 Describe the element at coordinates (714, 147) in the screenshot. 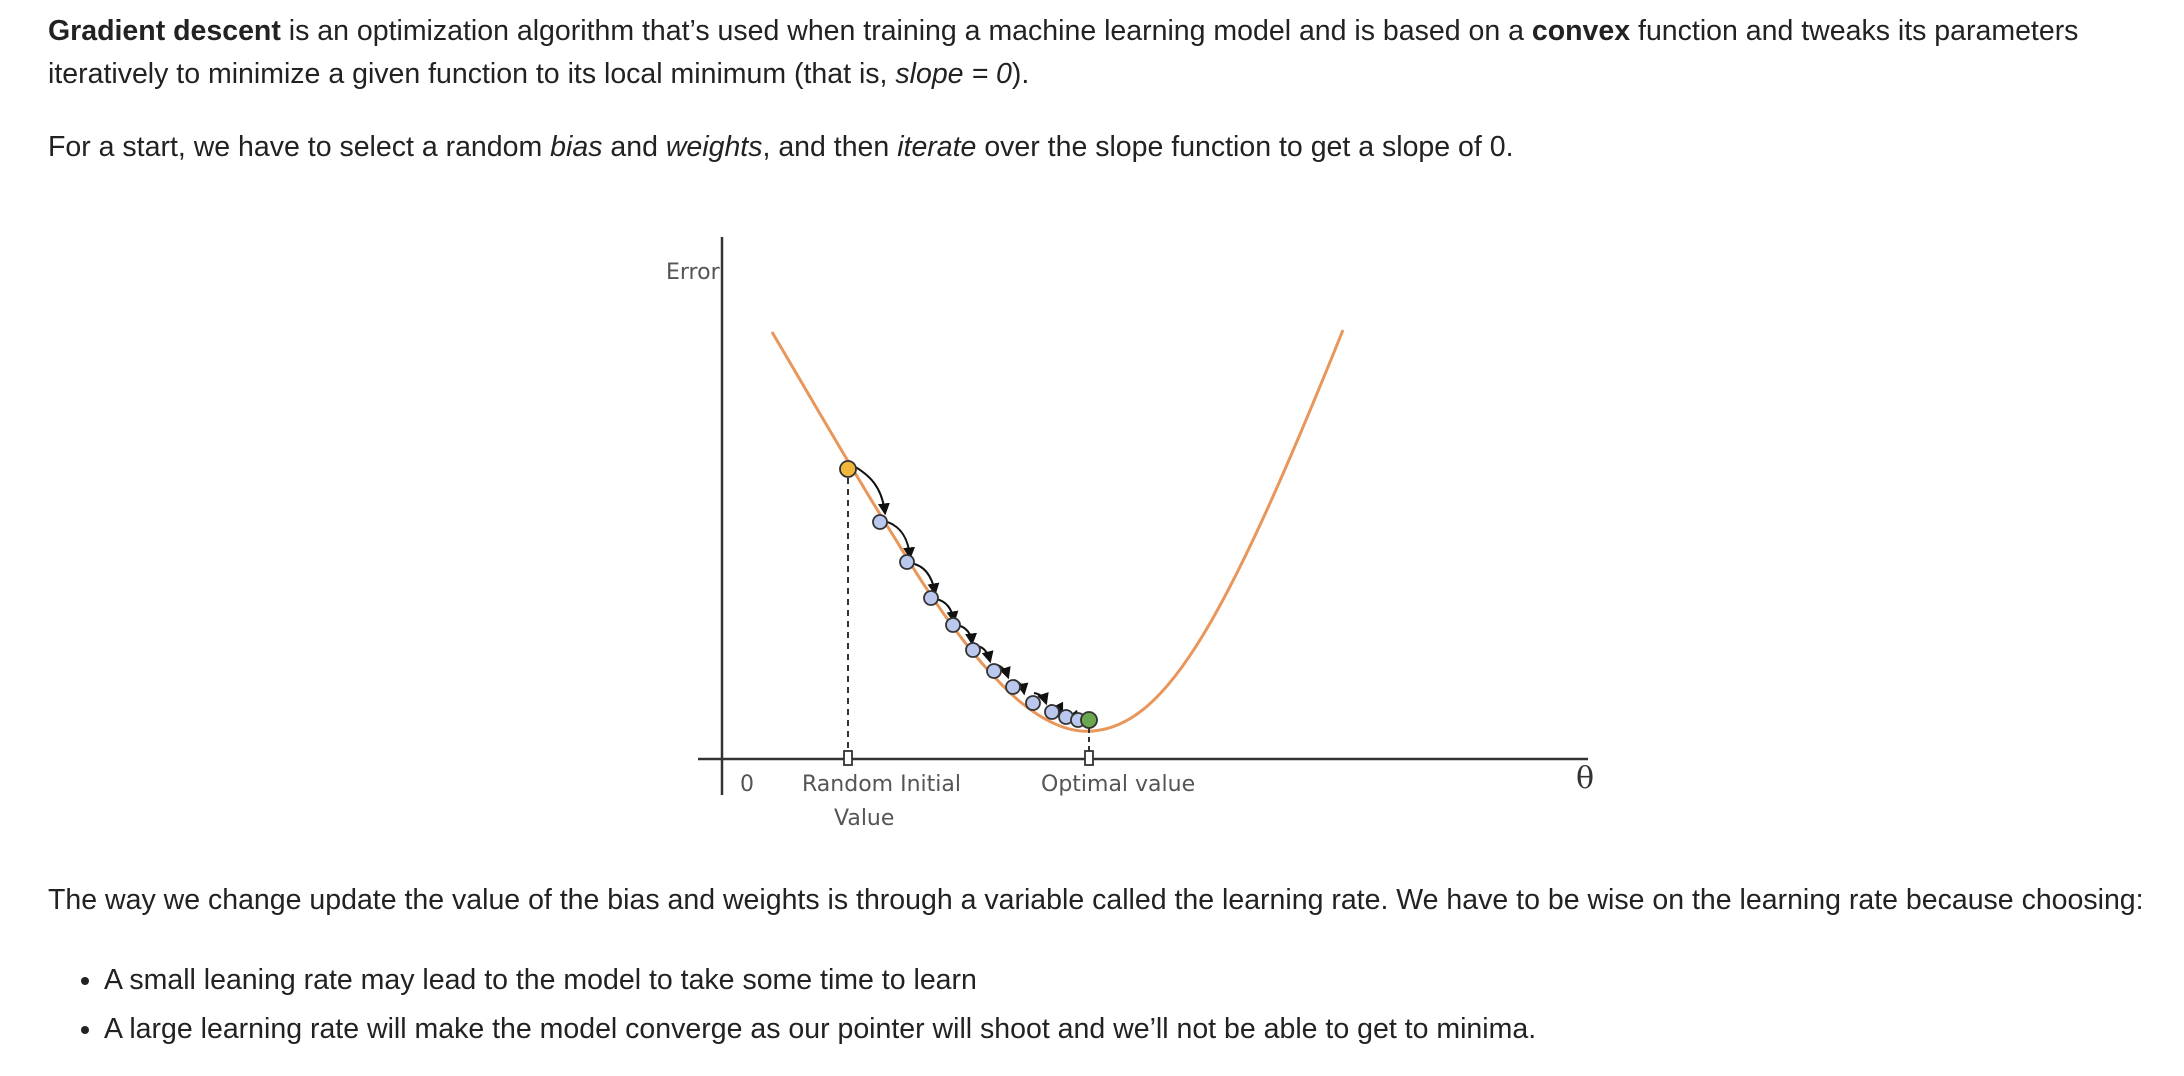

I see `term-weights: weights` at that location.